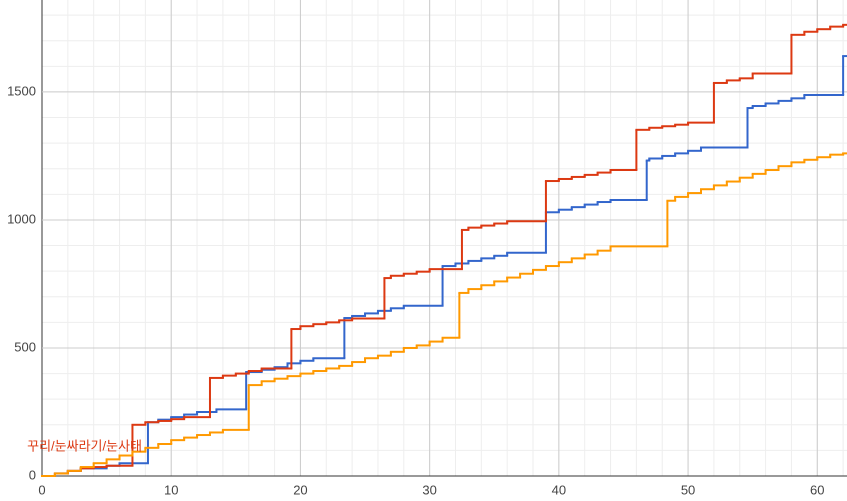  Describe the element at coordinates (84, 445) in the screenshot. I see `annotation: 꾸리/눈싸라기/눈사태` at that location.